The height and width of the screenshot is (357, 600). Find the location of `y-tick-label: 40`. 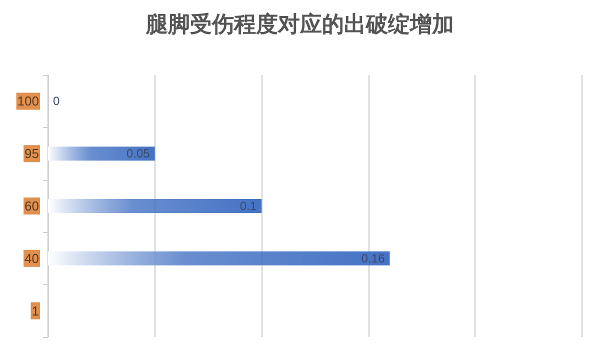

y-tick-label: 40 is located at coordinates (31, 258).